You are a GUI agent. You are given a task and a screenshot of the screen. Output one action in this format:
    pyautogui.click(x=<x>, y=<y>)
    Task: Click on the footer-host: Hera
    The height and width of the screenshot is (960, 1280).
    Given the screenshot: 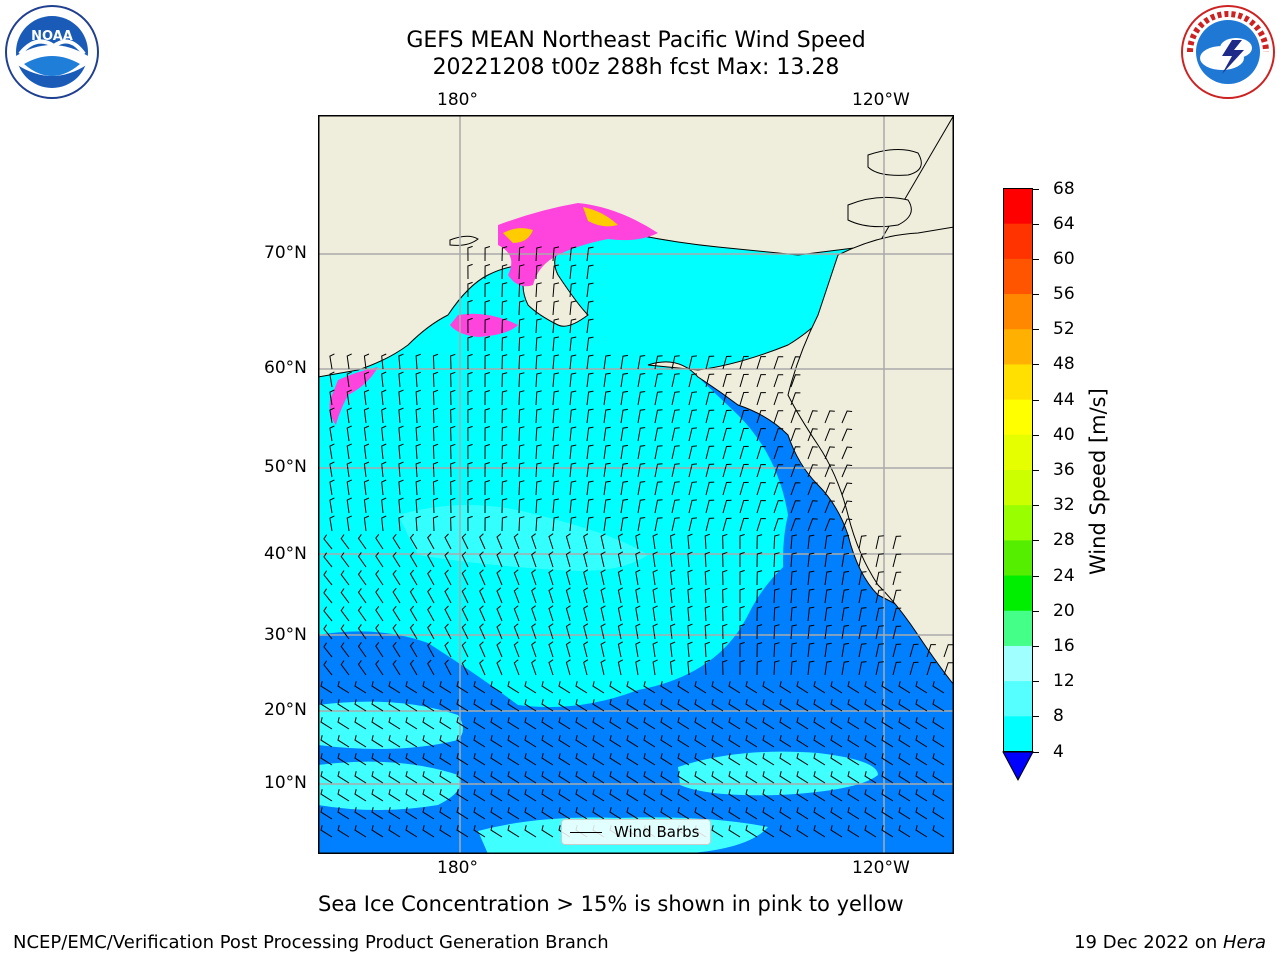 What is the action you would take?
    pyautogui.click(x=1244, y=942)
    